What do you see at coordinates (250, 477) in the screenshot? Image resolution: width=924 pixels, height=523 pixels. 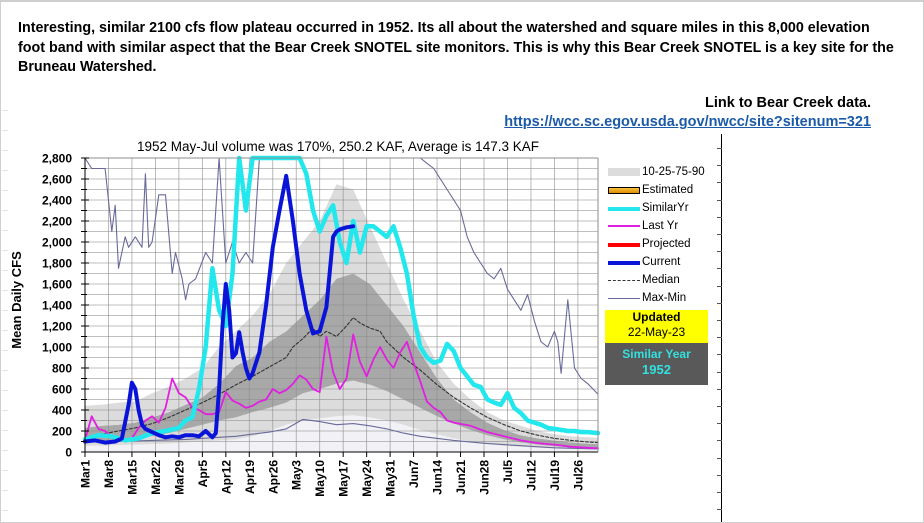 I see `x-tick-label: Apr19` at bounding box center [250, 477].